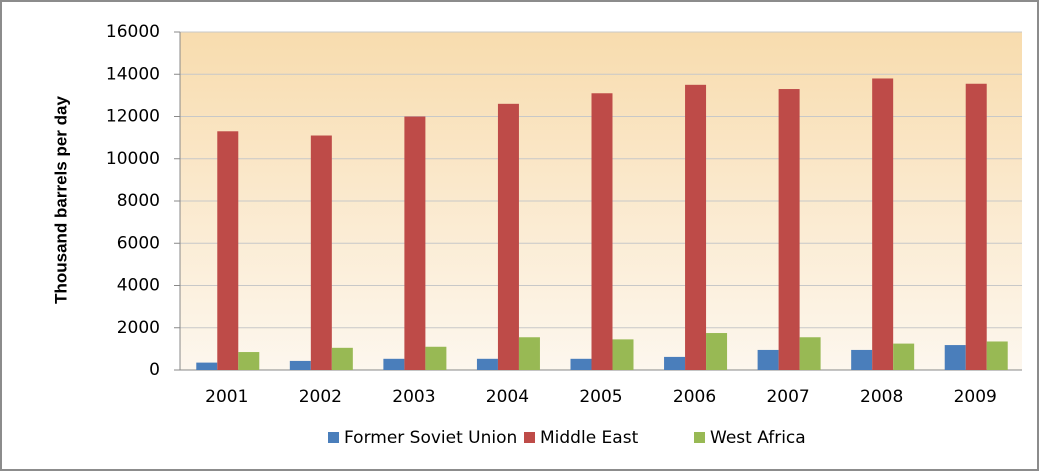 This screenshot has width=1040, height=472. Describe the element at coordinates (133, 74) in the screenshot. I see `y-tick-label: 14000` at that location.